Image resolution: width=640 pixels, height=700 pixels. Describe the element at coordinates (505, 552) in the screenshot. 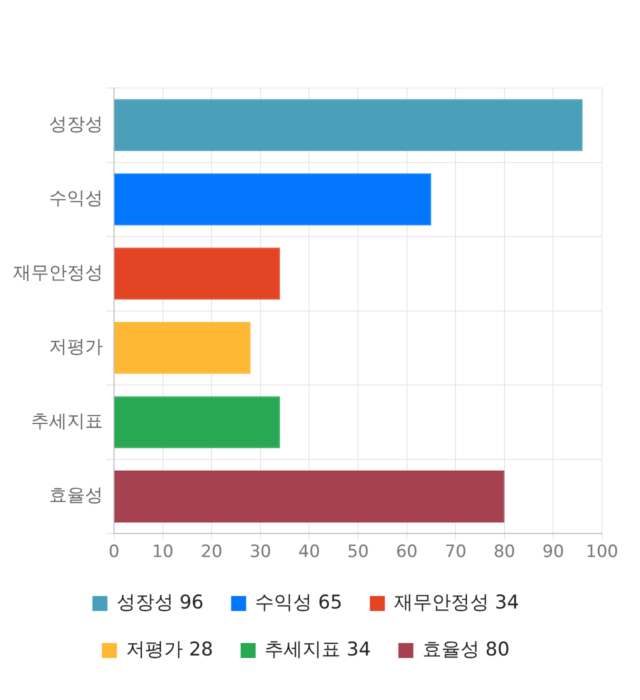

I see `x-tick-label: 80` at that location.